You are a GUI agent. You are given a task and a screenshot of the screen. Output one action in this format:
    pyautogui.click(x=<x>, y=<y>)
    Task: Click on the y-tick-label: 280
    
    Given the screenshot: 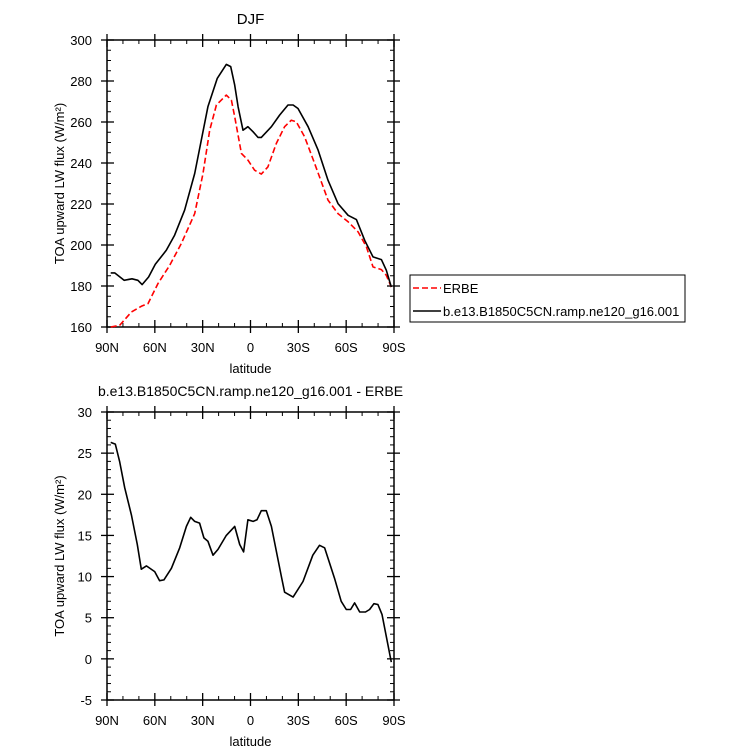 What is the action you would take?
    pyautogui.click(x=81, y=81)
    